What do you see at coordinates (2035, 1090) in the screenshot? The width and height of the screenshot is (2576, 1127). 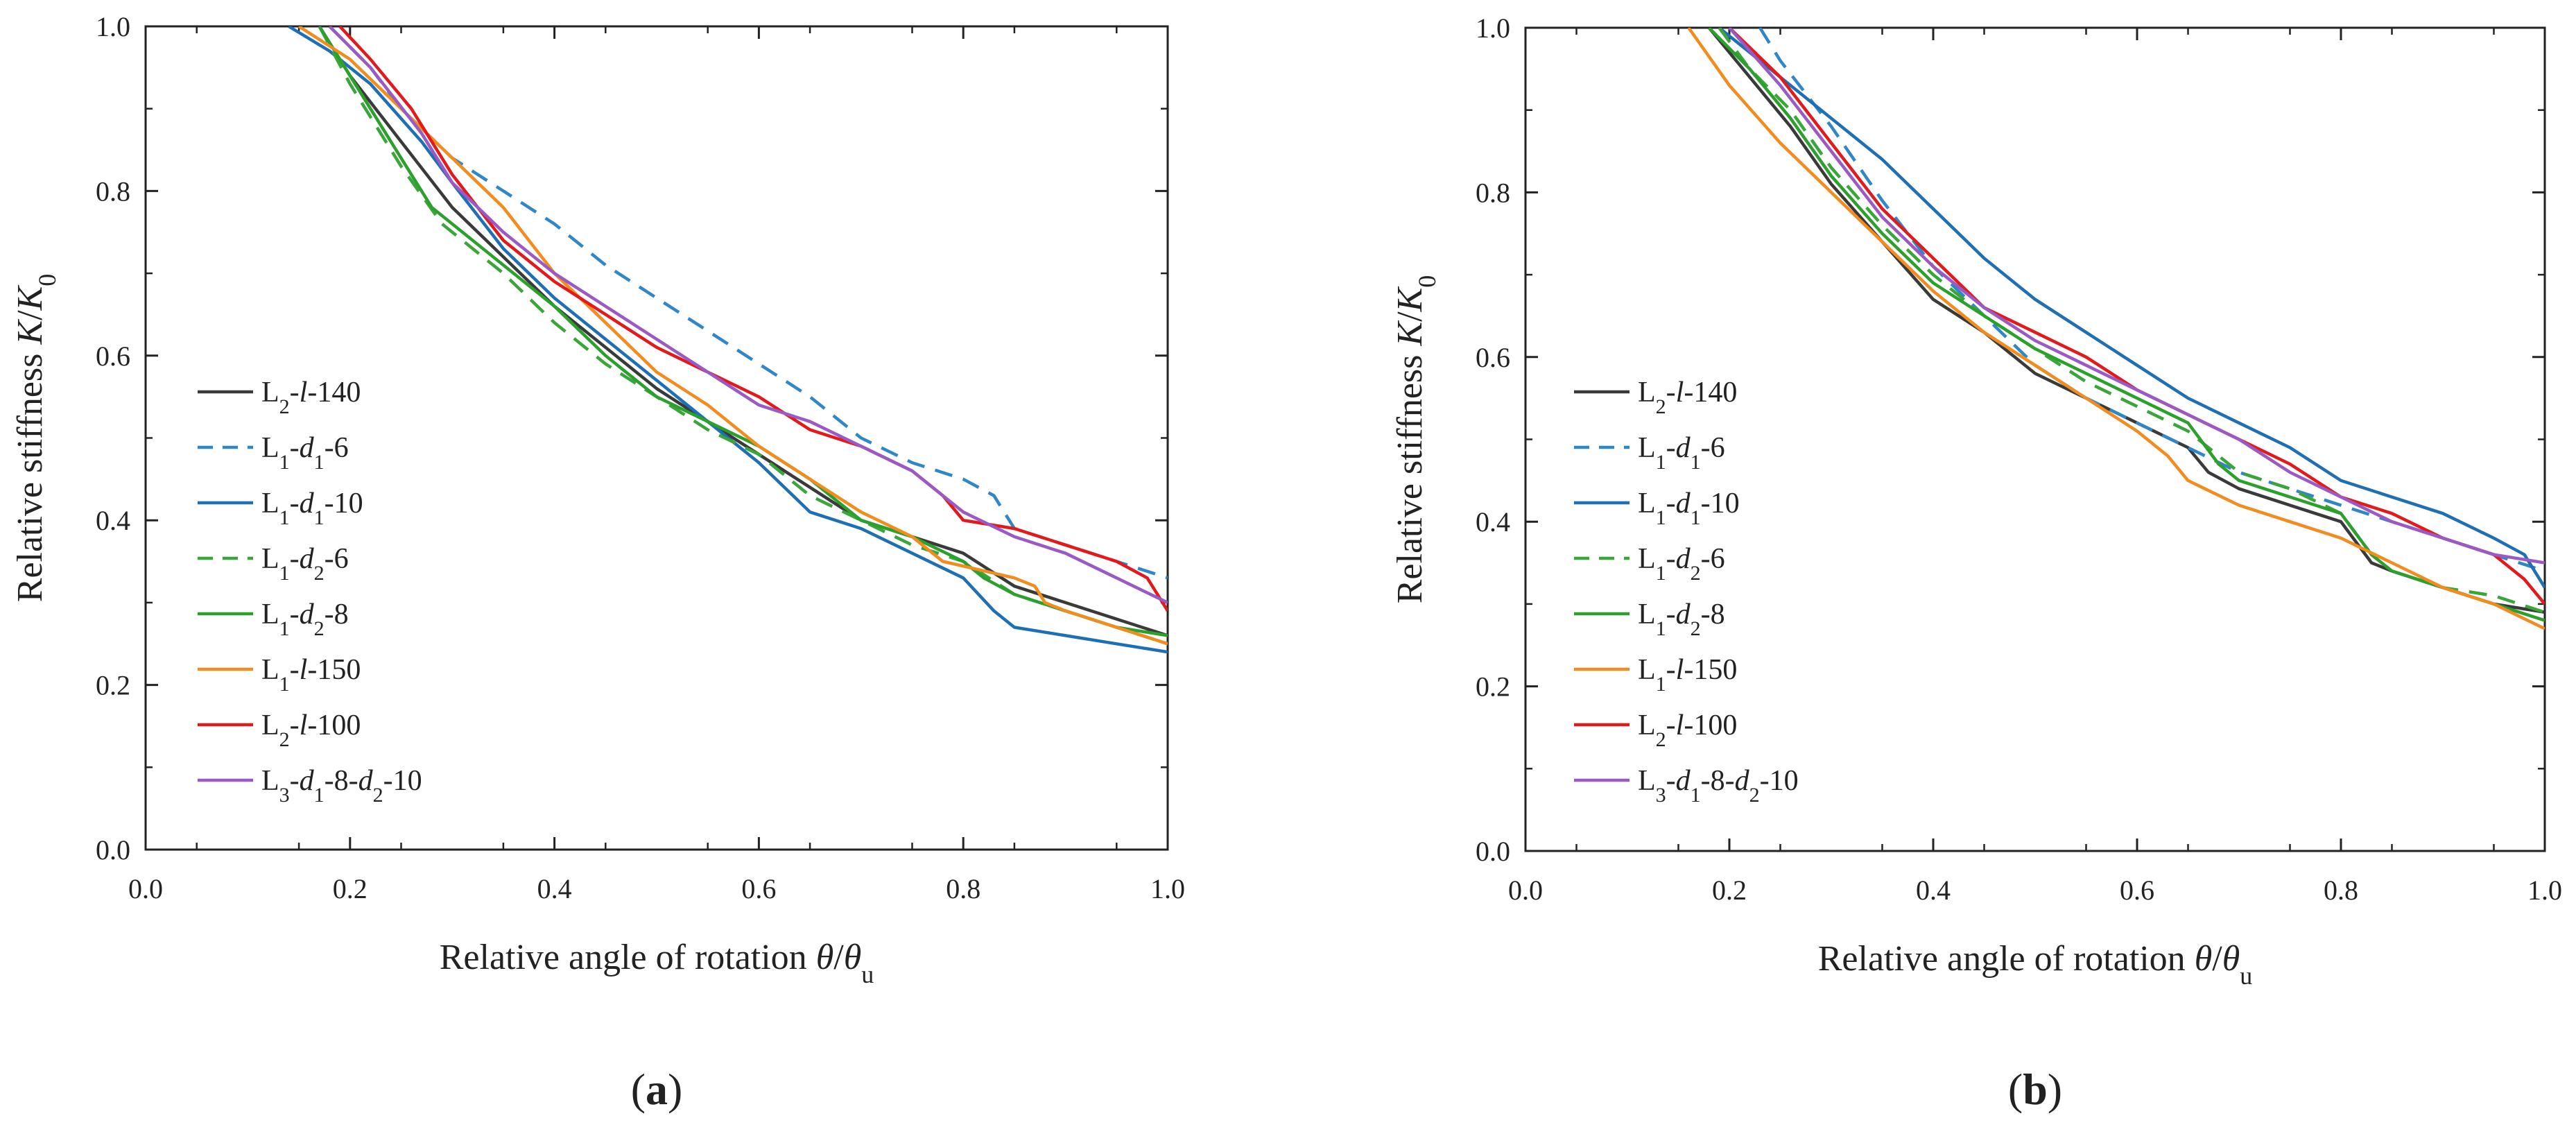 I see `panel-label: (b)` at bounding box center [2035, 1090].